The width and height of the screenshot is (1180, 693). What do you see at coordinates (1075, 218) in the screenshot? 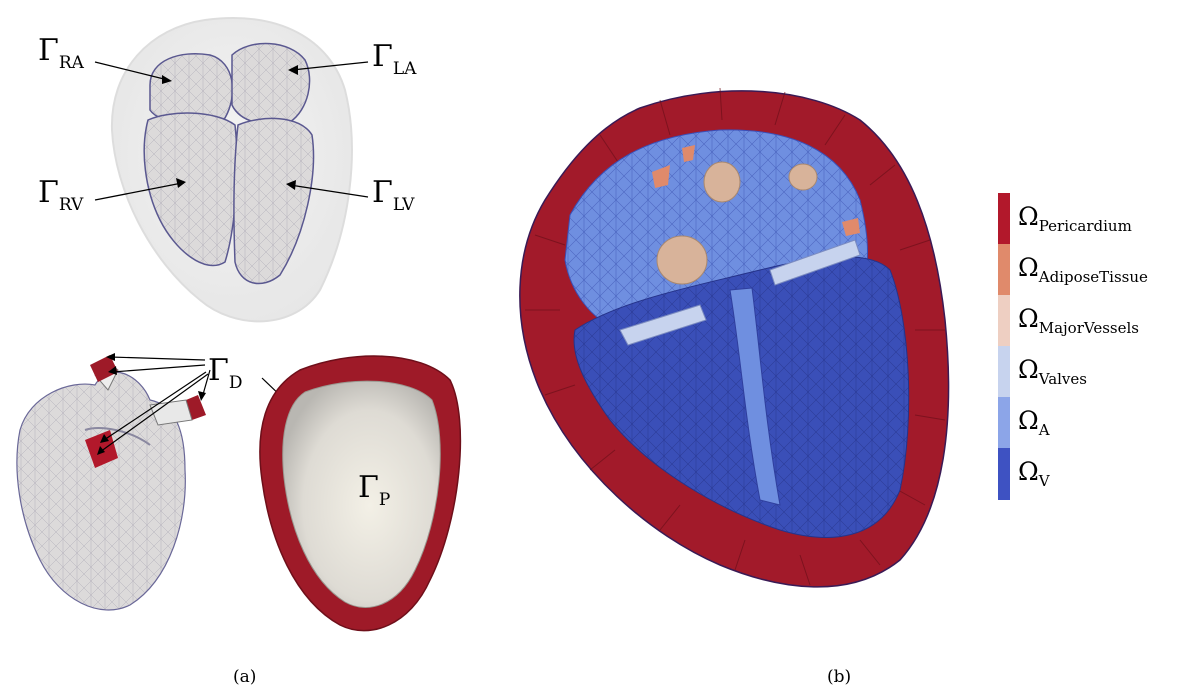
I see `legend-label-pericardium: ΩPericardium` at bounding box center [1075, 218].